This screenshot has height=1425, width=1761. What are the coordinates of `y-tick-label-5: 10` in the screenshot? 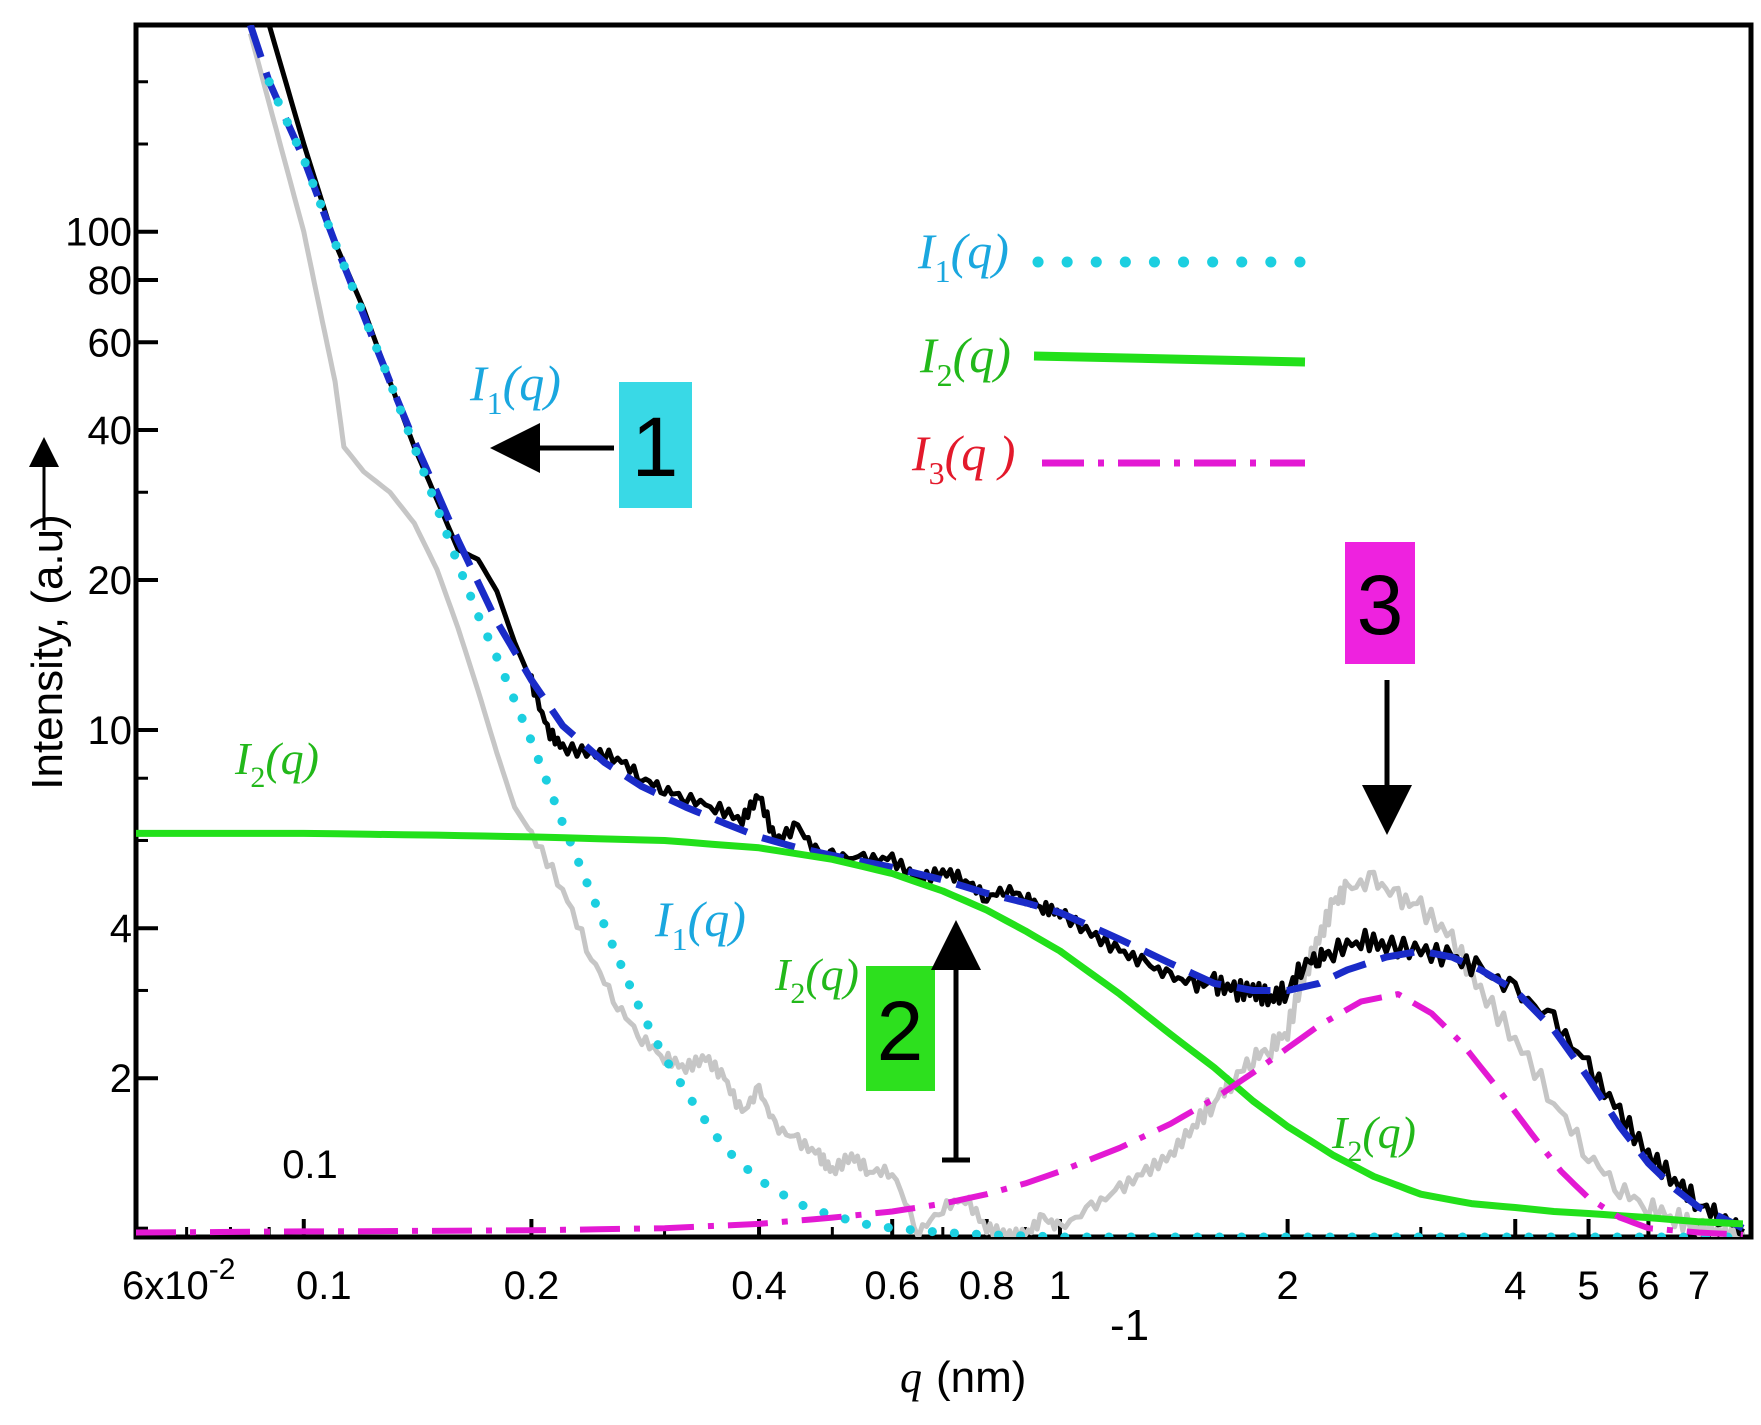 It's located at (110, 731).